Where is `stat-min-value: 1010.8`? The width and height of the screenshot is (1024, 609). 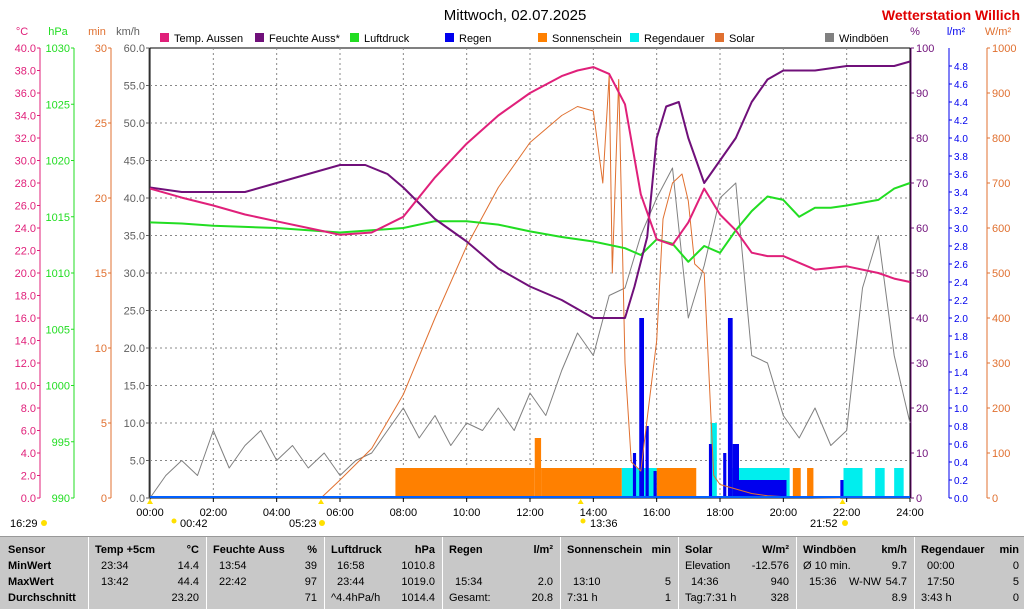 stat-min-value: 1010.8 is located at coordinates (418, 566).